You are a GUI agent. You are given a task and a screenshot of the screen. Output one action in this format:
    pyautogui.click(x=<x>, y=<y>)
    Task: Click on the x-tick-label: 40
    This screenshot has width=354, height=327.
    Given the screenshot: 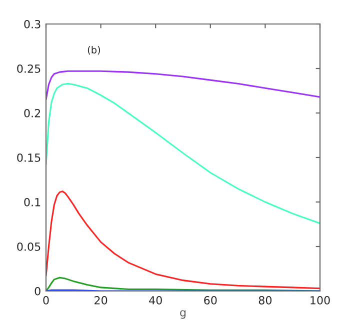 What is the action you would take?
    pyautogui.click(x=155, y=300)
    